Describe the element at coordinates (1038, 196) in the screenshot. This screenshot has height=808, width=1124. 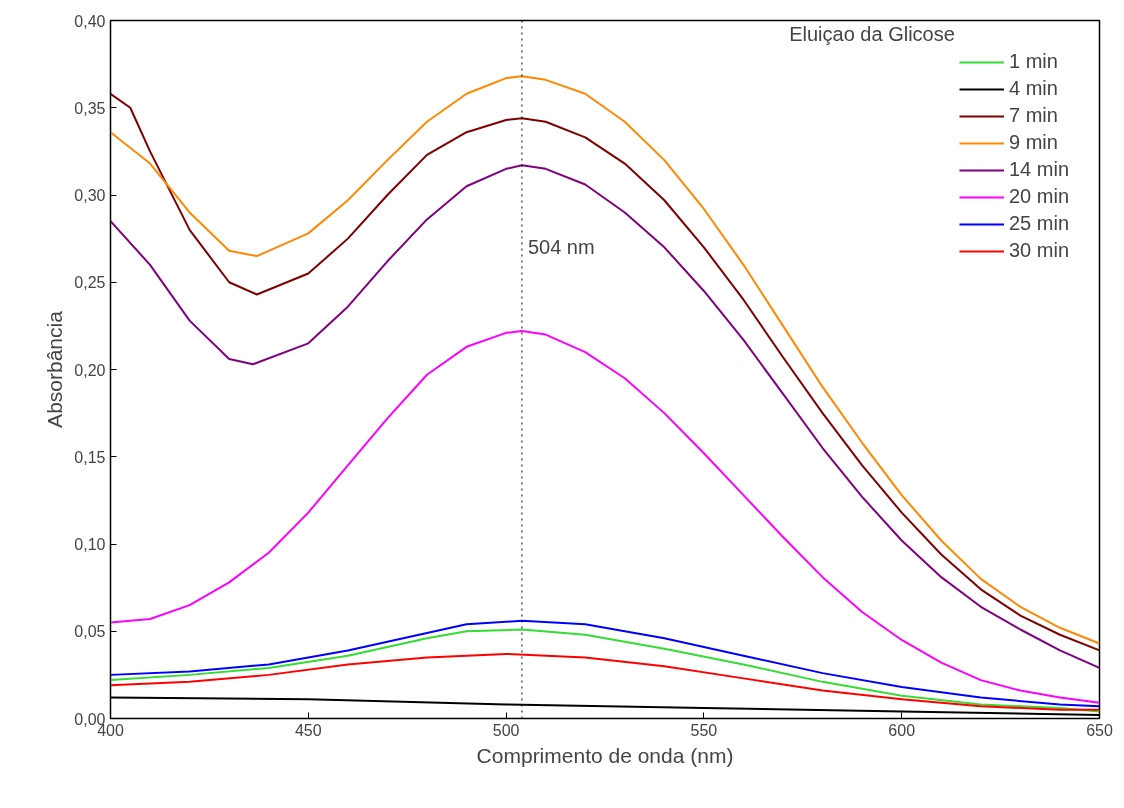
I see `legend-label: 20 min` at that location.